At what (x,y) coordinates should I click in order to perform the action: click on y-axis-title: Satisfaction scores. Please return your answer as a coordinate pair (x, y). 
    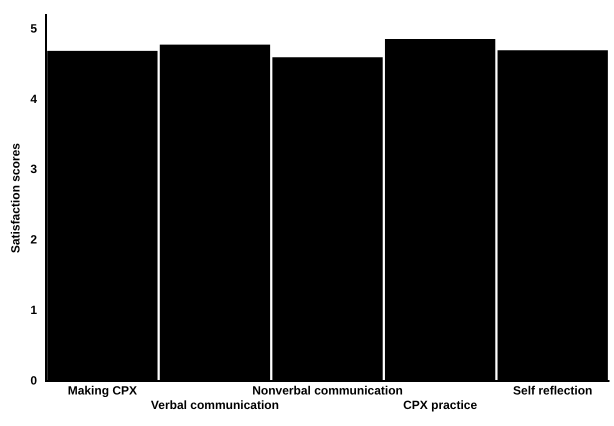
    Looking at the image, I should click on (15, 198).